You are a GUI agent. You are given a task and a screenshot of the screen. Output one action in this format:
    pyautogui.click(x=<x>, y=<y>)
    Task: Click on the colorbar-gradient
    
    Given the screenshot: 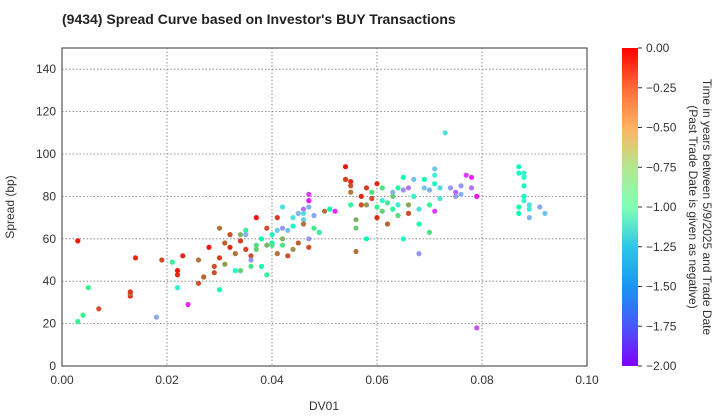 What is the action you would take?
    pyautogui.click(x=630, y=207)
    